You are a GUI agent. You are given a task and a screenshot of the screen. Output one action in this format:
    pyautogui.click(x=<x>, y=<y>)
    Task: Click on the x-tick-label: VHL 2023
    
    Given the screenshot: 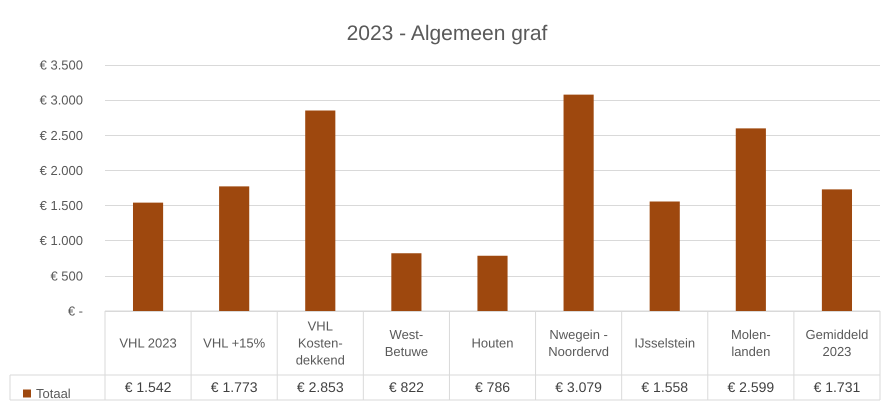 What is the action you would take?
    pyautogui.click(x=148, y=343)
    